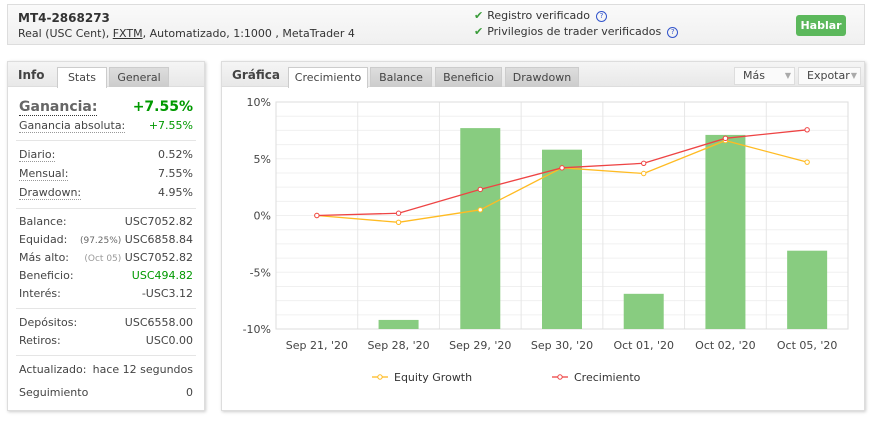 The image size is (875, 423). What do you see at coordinates (754, 75) in the screenshot?
I see `more-label: Más` at bounding box center [754, 75].